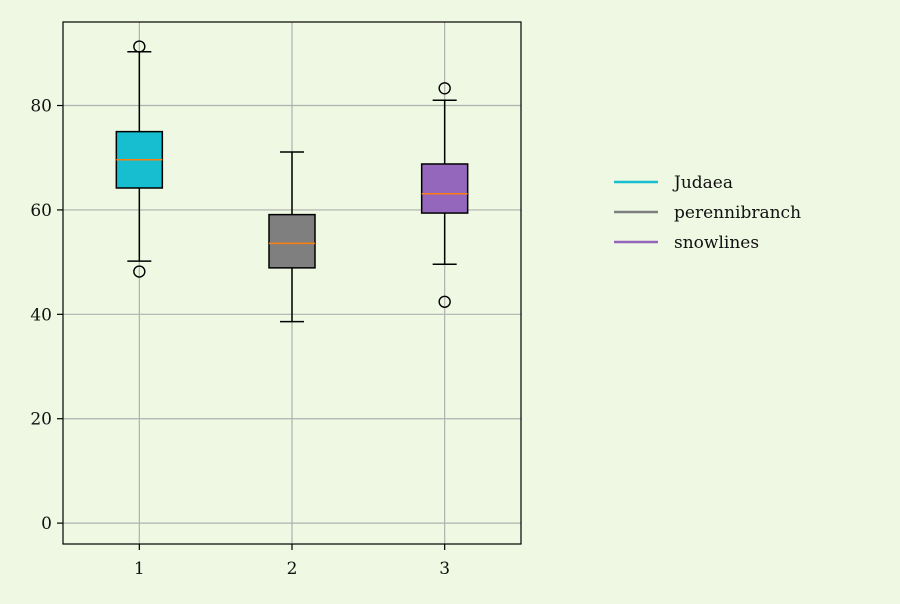 The image size is (900, 604). I want to click on y-tick-label: 40, so click(41, 315).